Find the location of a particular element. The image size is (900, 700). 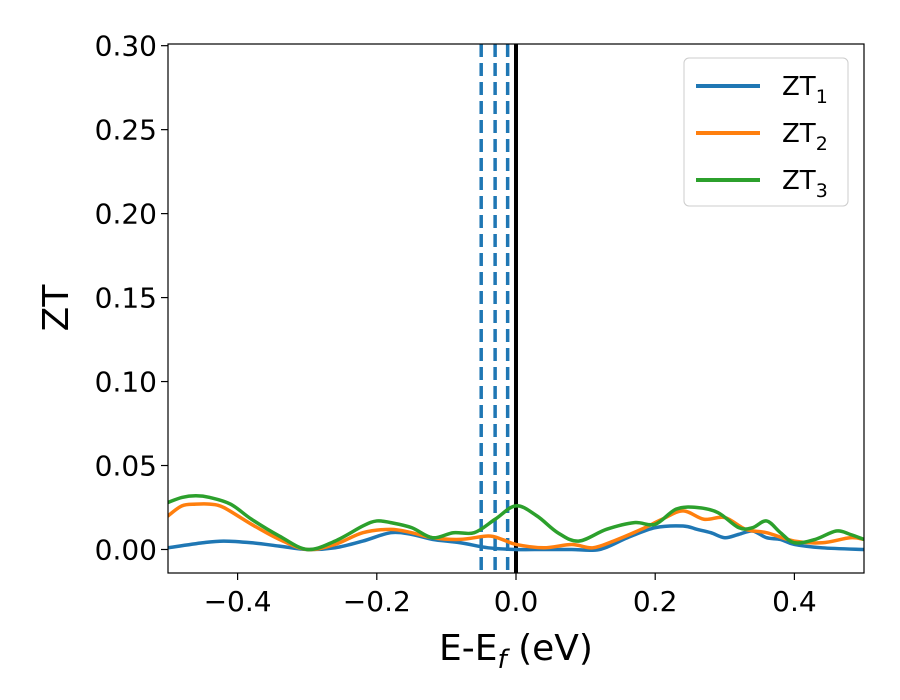

x-tick-label: 0.4 is located at coordinates (794, 601).